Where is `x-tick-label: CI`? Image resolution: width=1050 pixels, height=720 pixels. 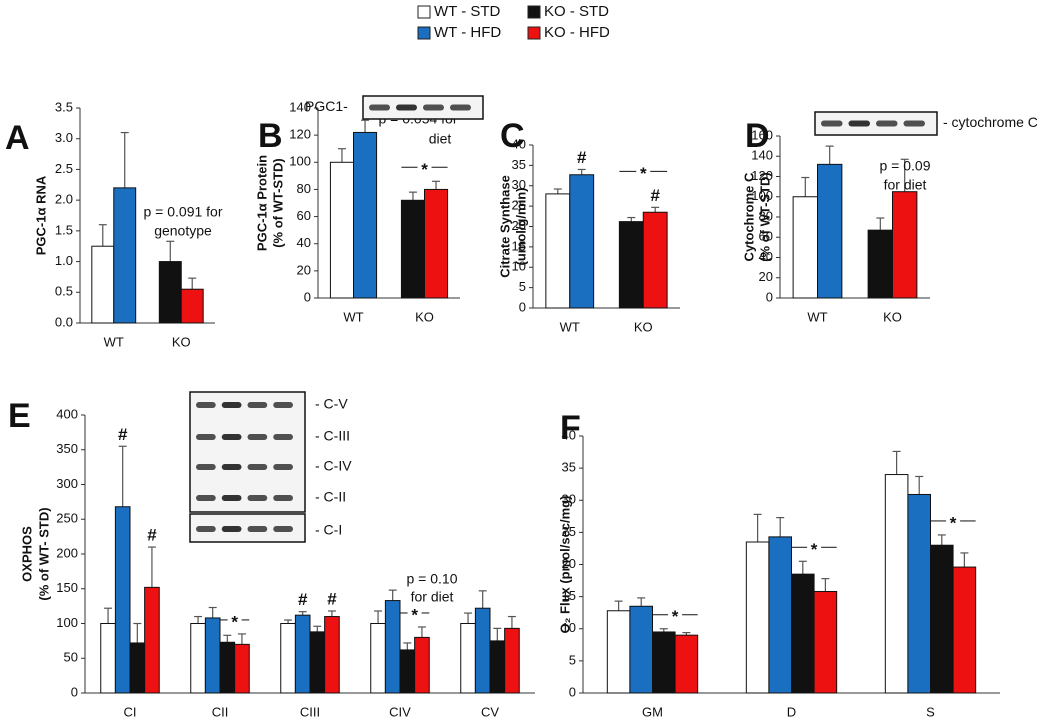 x-tick-label: CI is located at coordinates (130, 711).